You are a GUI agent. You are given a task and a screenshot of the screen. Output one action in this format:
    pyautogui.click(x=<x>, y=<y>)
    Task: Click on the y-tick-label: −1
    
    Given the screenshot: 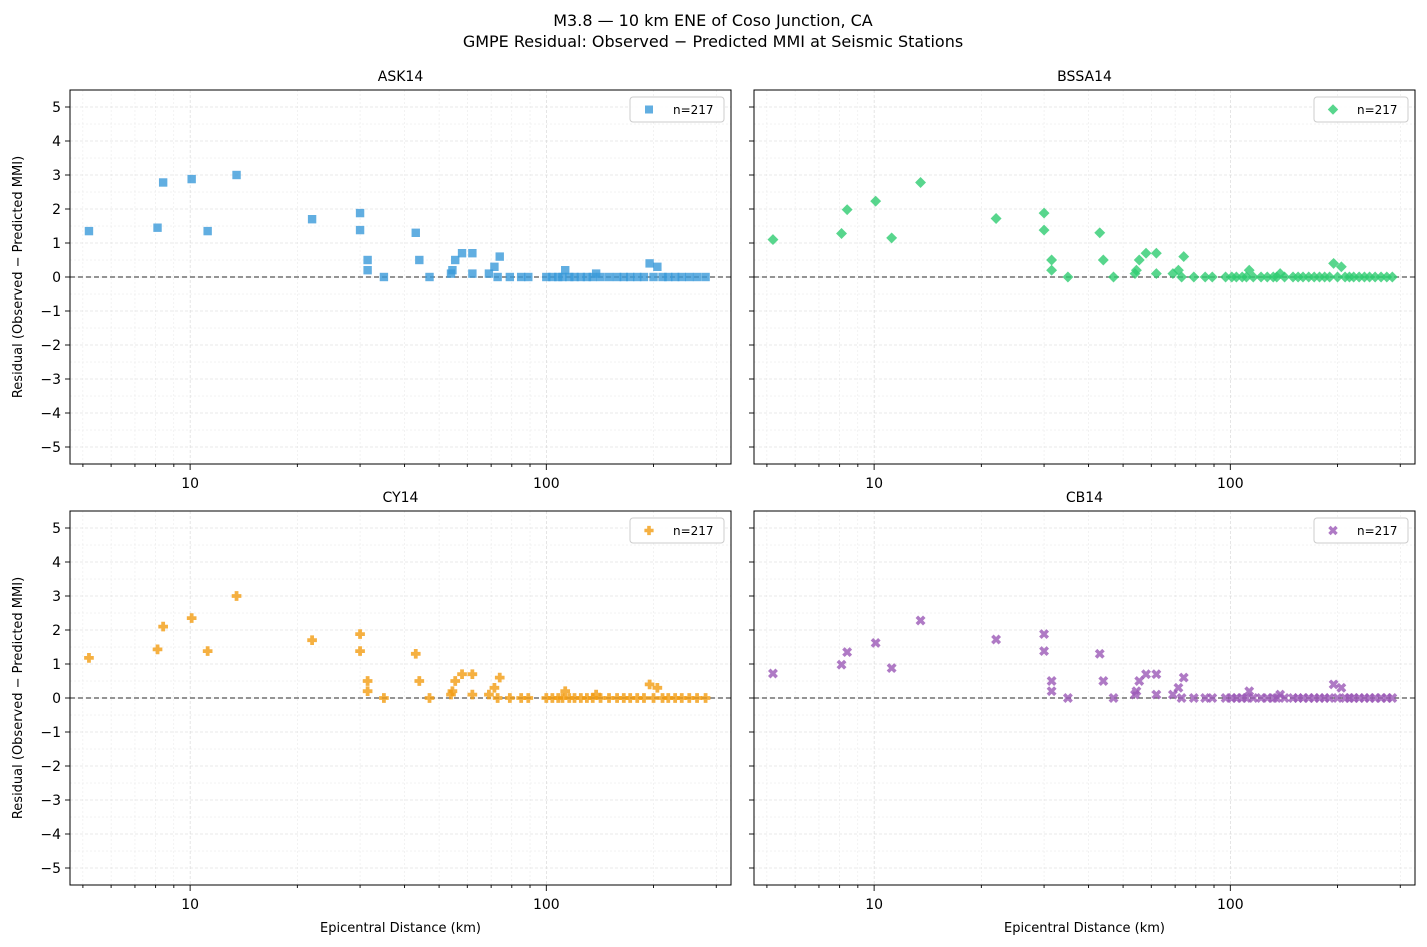 What is the action you would take?
    pyautogui.click(x=50, y=733)
    